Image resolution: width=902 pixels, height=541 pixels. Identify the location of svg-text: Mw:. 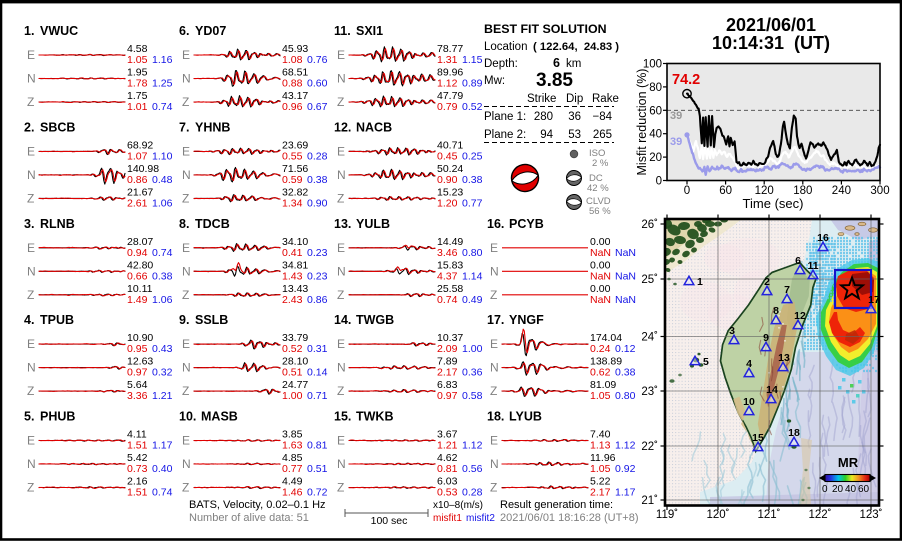
(494, 81).